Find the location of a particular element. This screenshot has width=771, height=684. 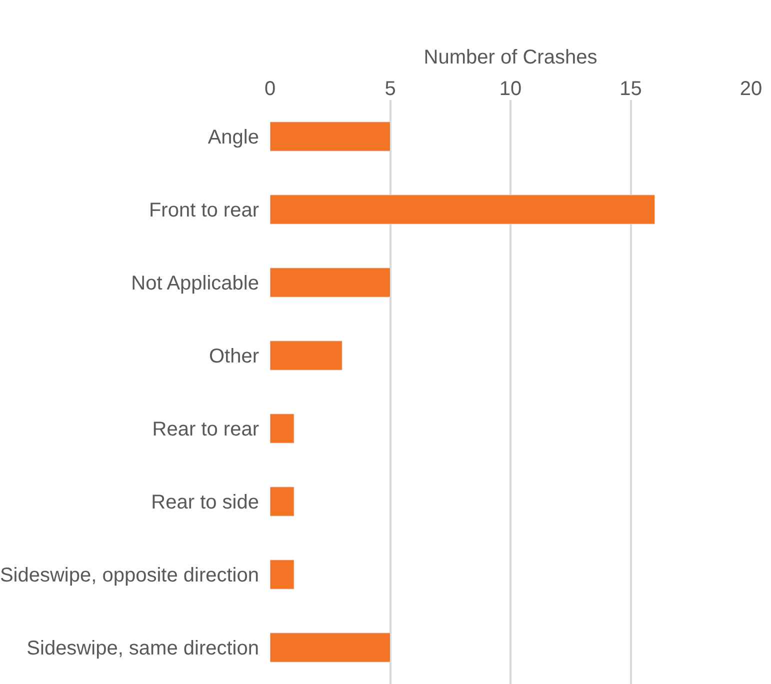

x-tick-label: 15 is located at coordinates (631, 89).